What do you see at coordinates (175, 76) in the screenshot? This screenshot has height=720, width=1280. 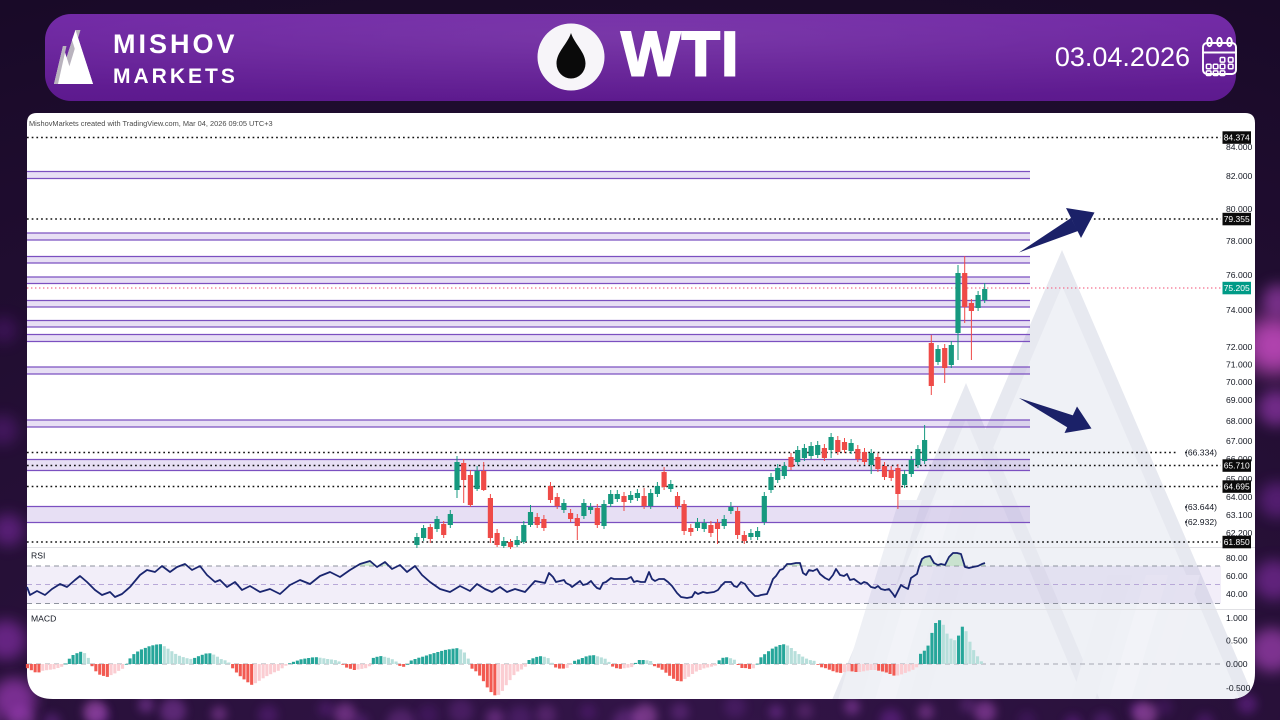 I see `svg-text: MARKETS` at bounding box center [175, 76].